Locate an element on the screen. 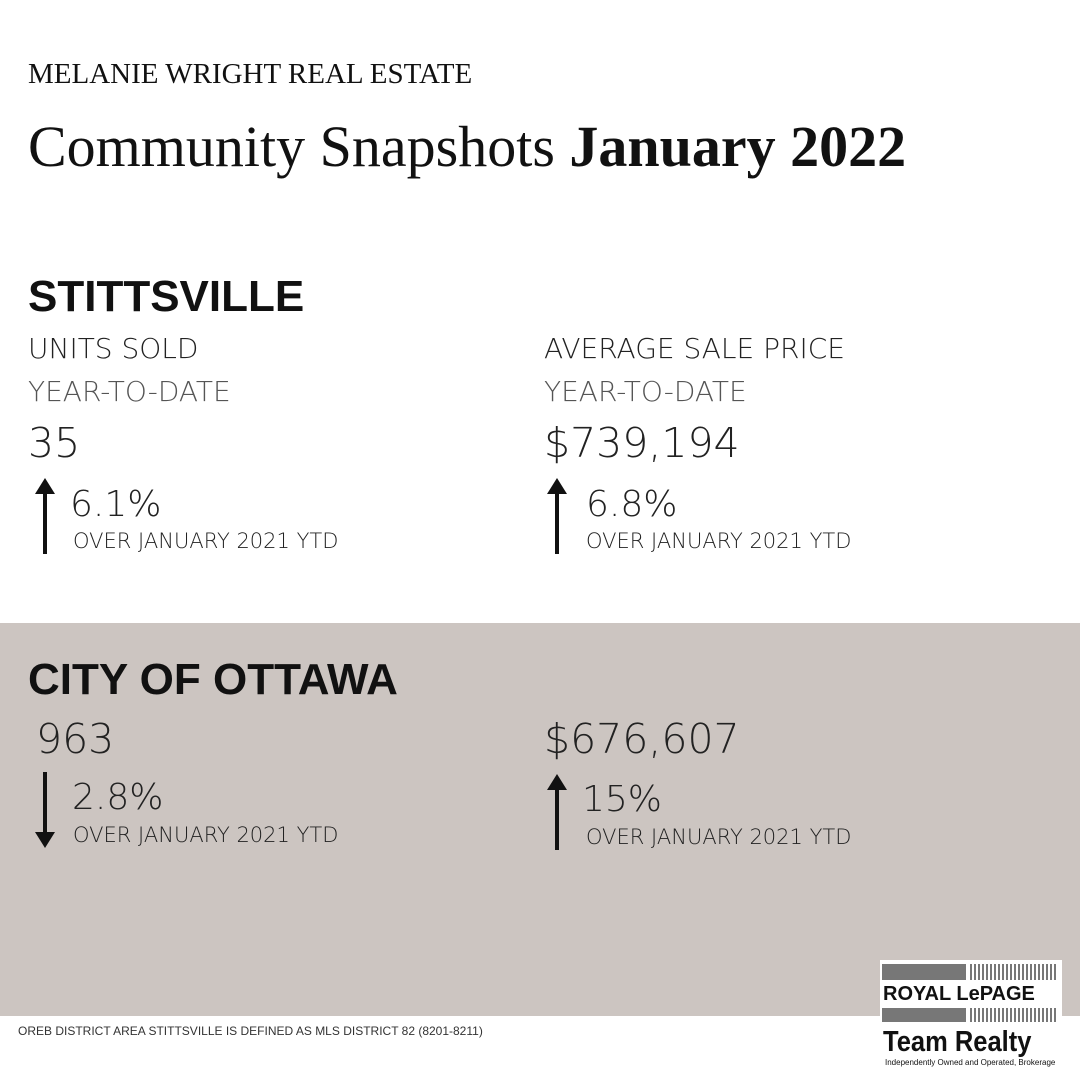  stat-change: 6.8% is located at coordinates (632, 504).